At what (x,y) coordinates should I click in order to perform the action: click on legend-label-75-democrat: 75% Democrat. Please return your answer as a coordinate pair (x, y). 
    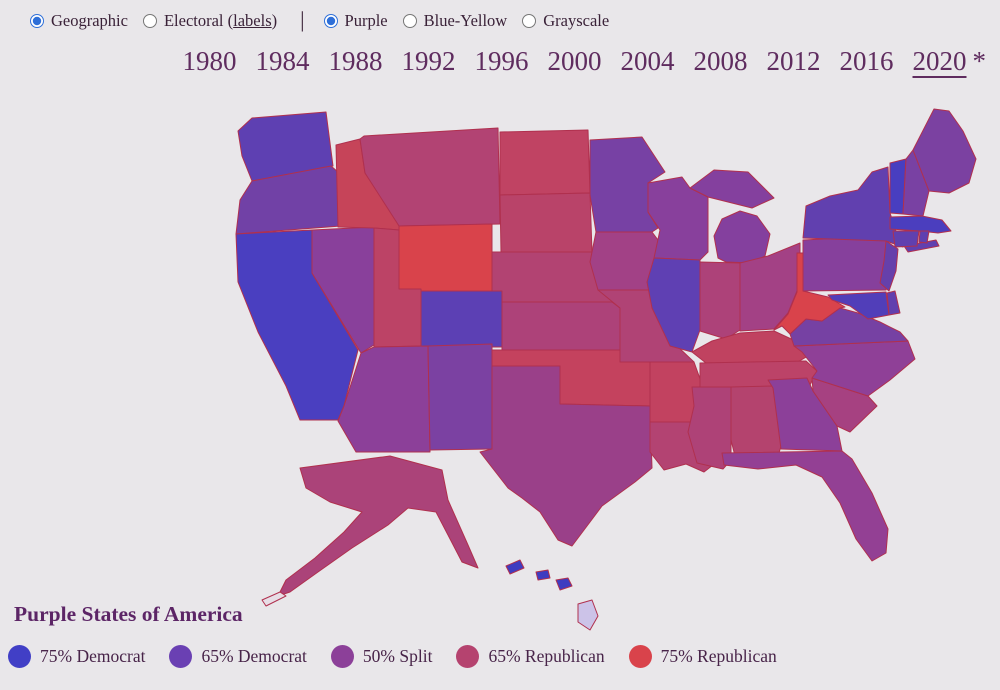
    Looking at the image, I should click on (93, 656).